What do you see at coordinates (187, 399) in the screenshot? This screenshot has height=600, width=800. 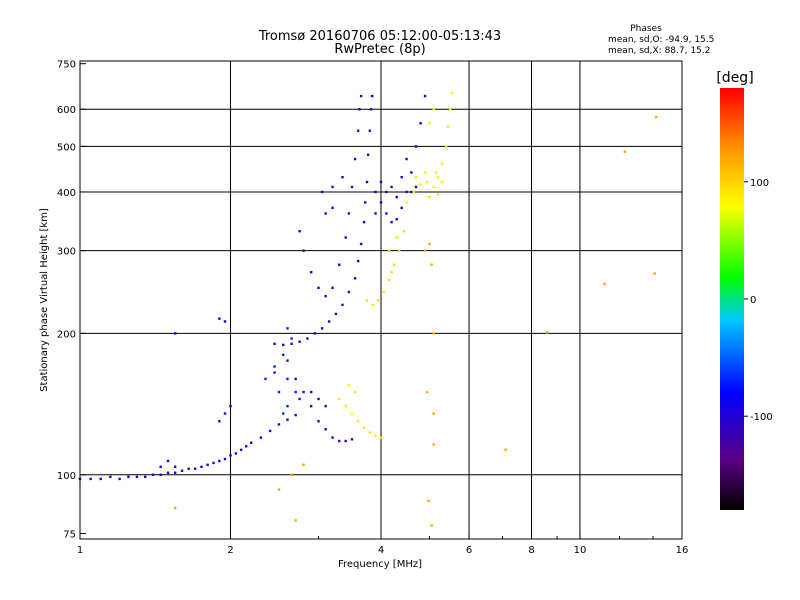 I see `series-e-and-low-trace` at bounding box center [187, 399].